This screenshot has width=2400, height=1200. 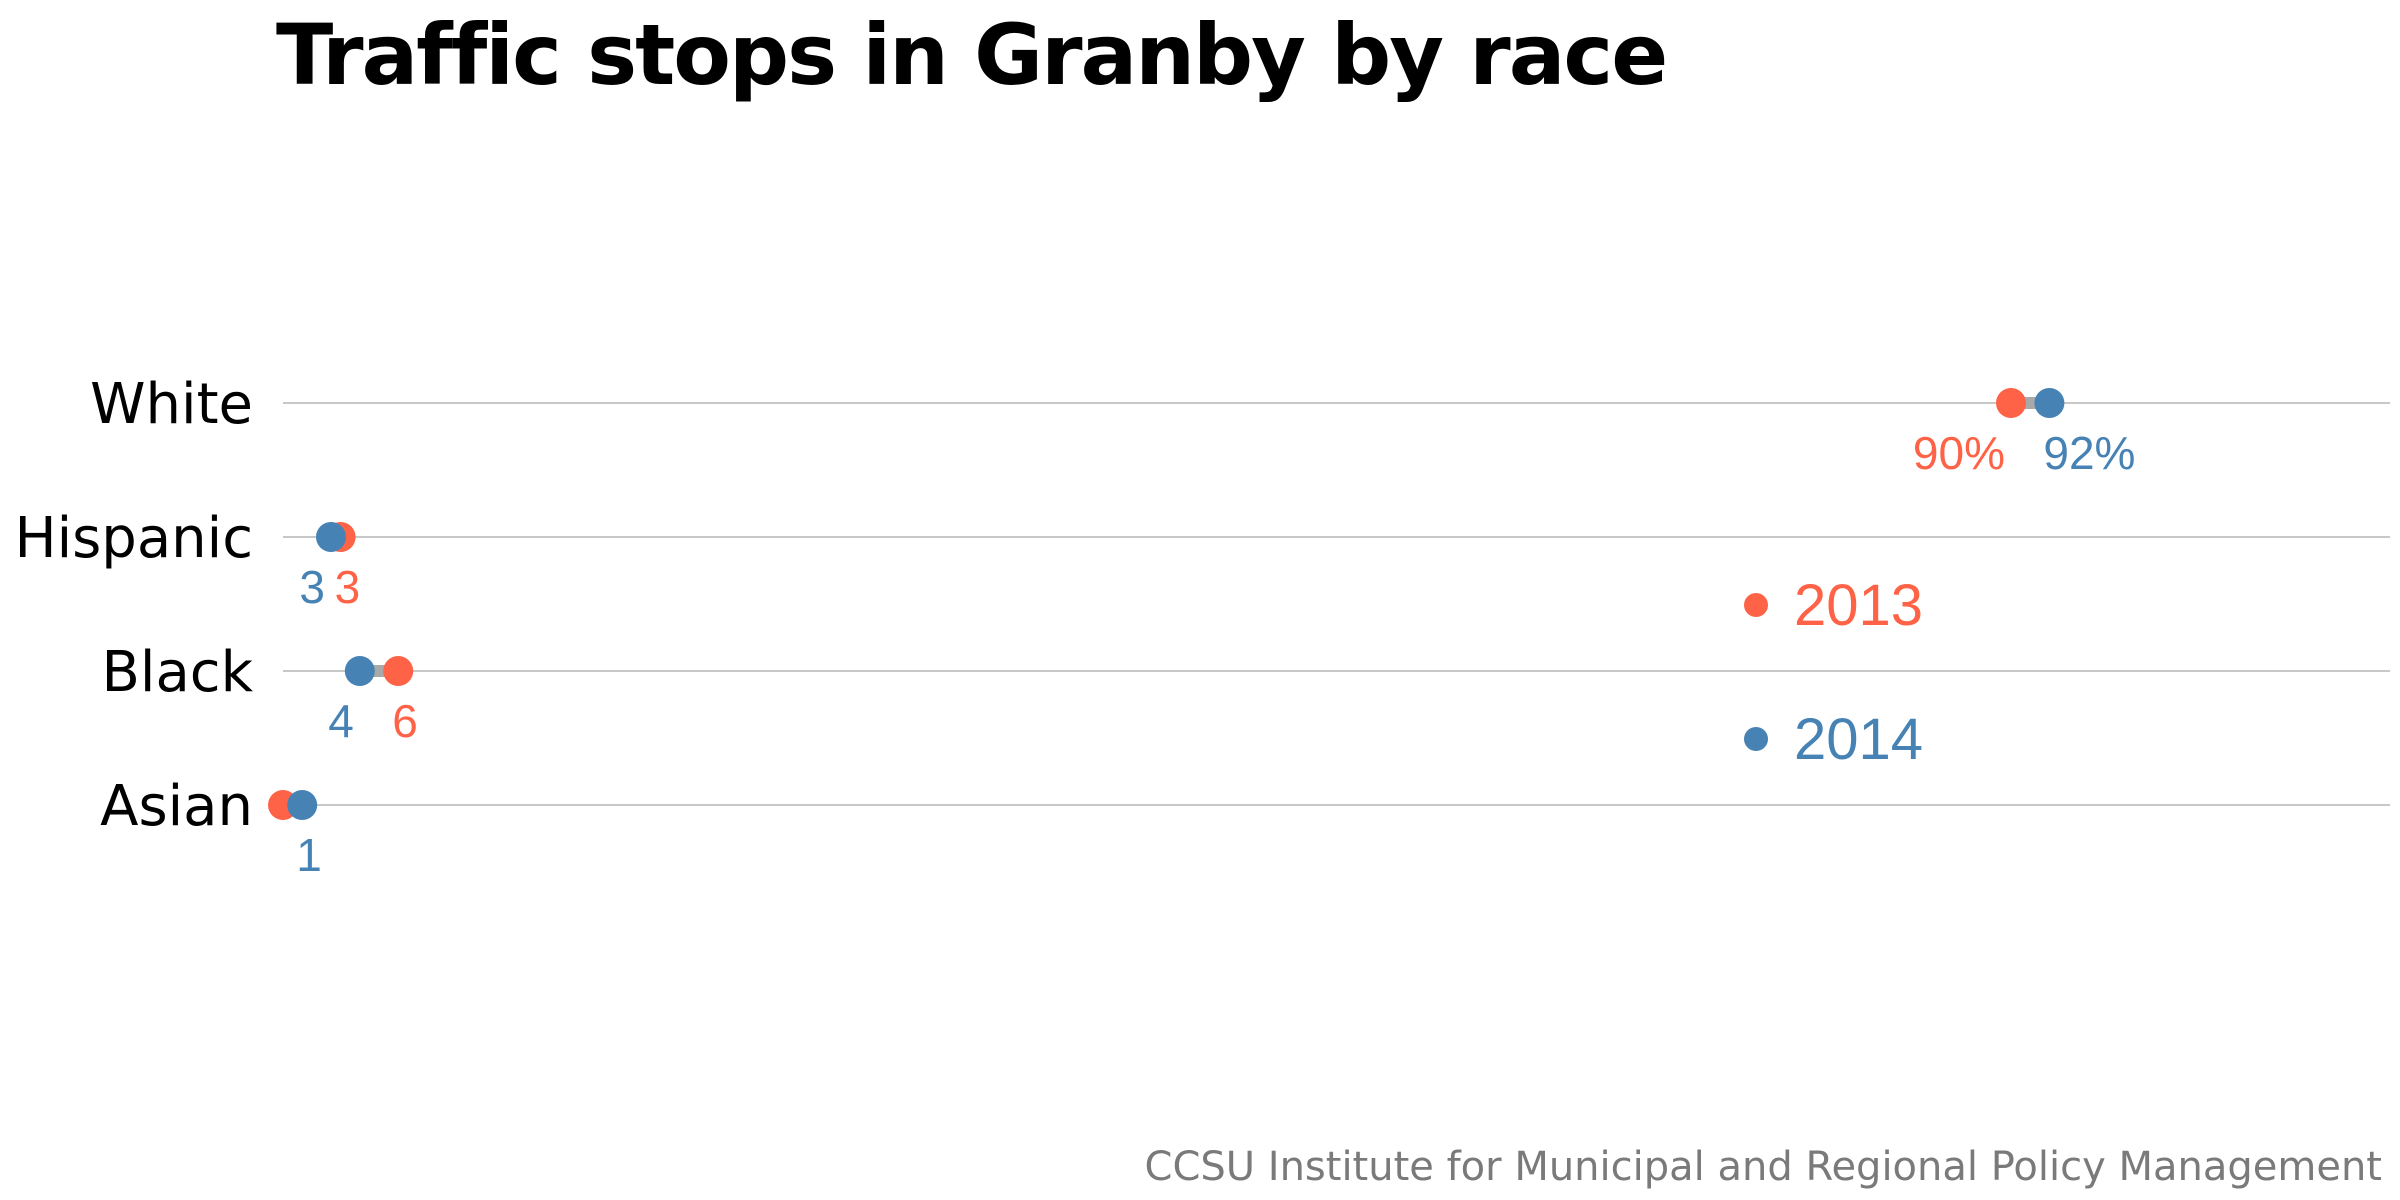 I want to click on data-label-2014-asian: 1, so click(x=309, y=855).